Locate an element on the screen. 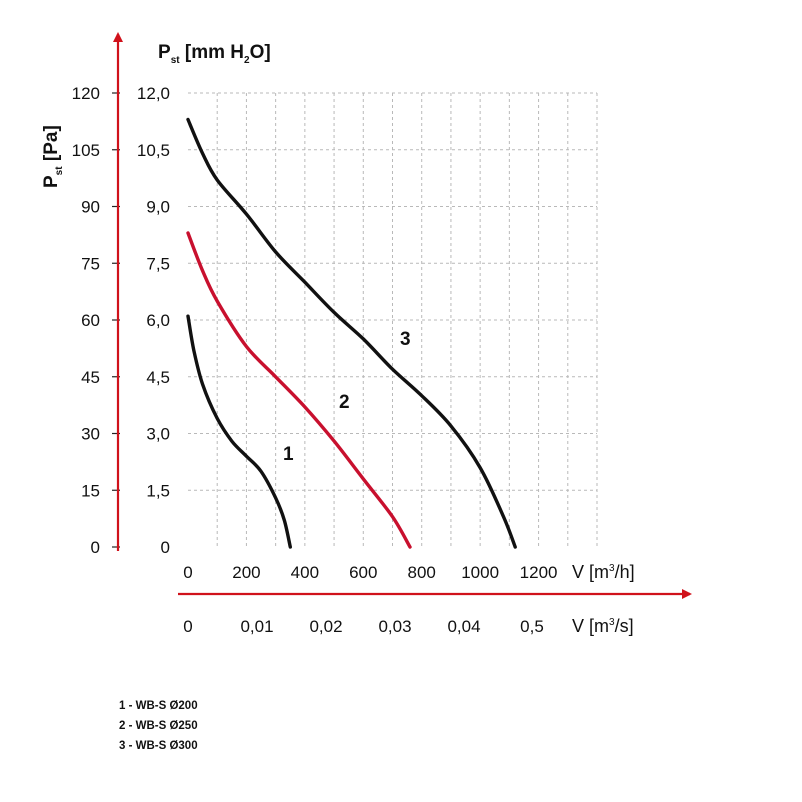  x-tick-label-m3s: 0,5 is located at coordinates (532, 626).